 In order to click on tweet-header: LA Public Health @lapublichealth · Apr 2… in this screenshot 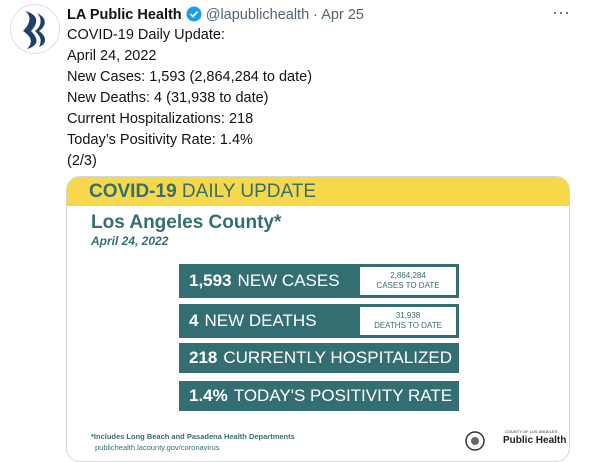, I will do `click(215, 14)`.